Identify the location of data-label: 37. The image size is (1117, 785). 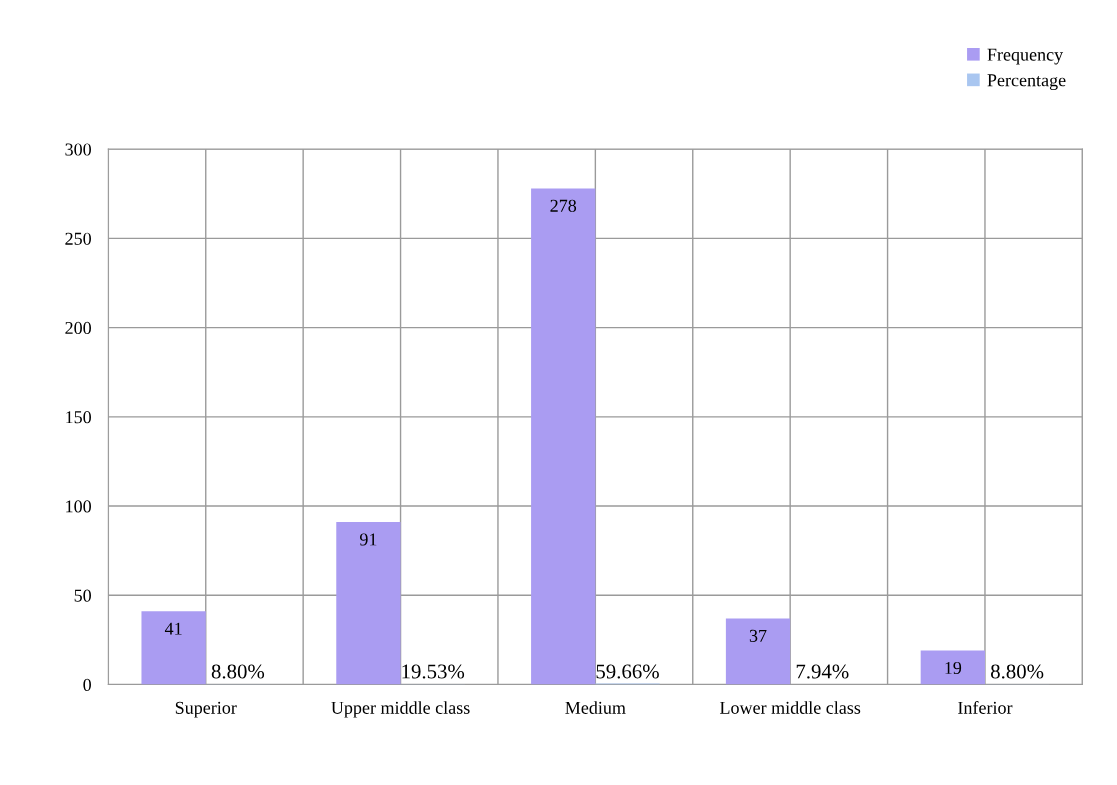
(758, 635).